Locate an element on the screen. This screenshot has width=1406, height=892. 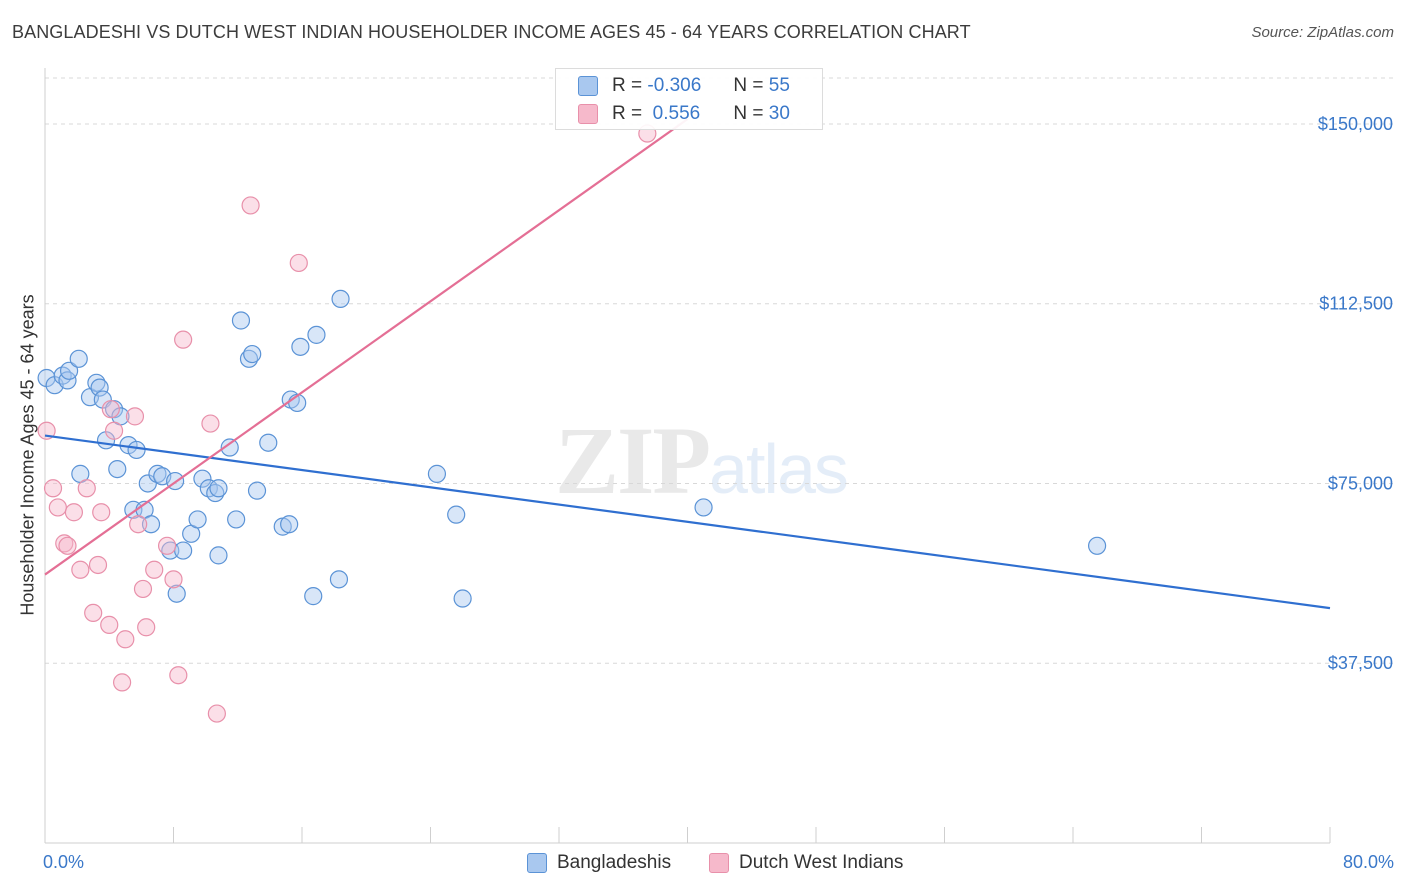
stats-row-dutch: R = 0.556 N = 30 is located at coordinates (684, 114).